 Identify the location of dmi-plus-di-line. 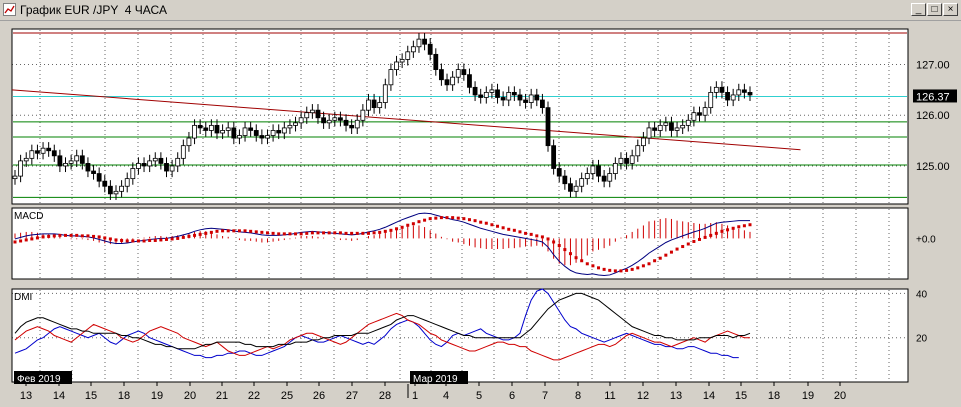
(376, 323).